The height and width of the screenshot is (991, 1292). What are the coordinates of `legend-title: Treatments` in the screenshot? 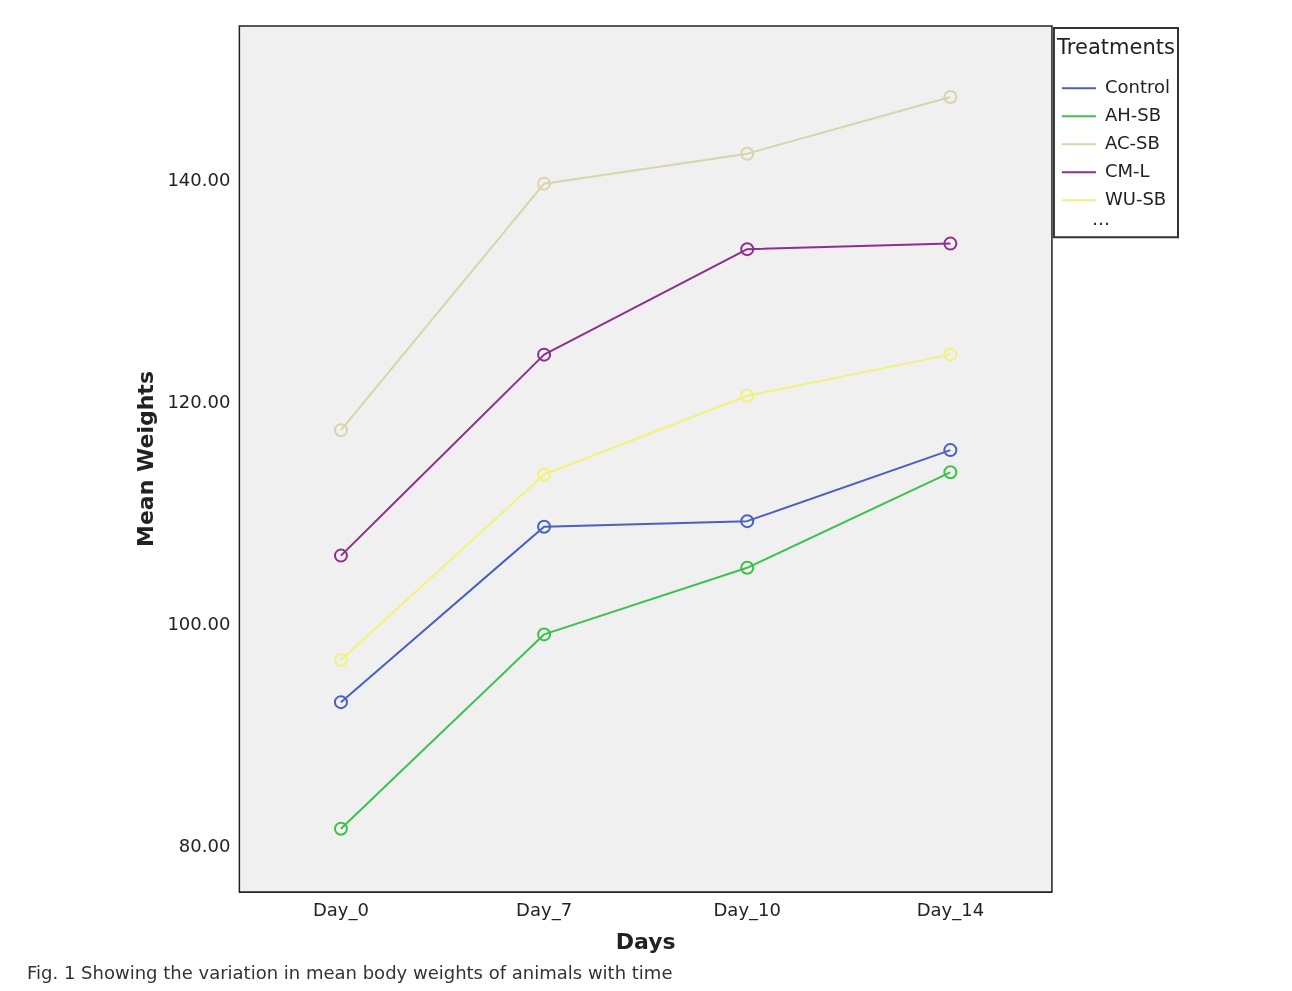 It's located at (1115, 46).